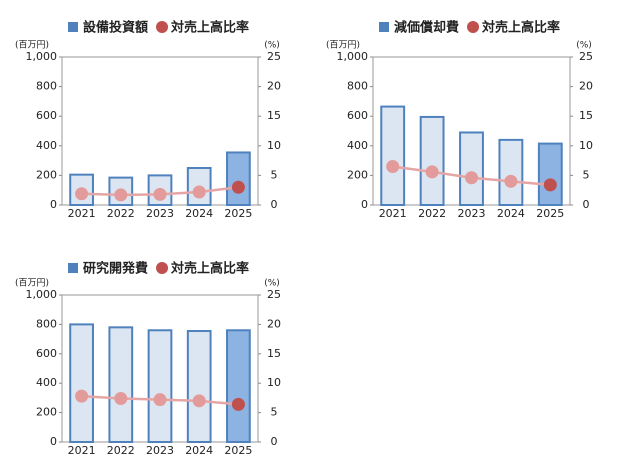 Image resolution: width=630 pixels, height=469 pixels. I want to click on legend-label: 減価償却費, so click(426, 28).